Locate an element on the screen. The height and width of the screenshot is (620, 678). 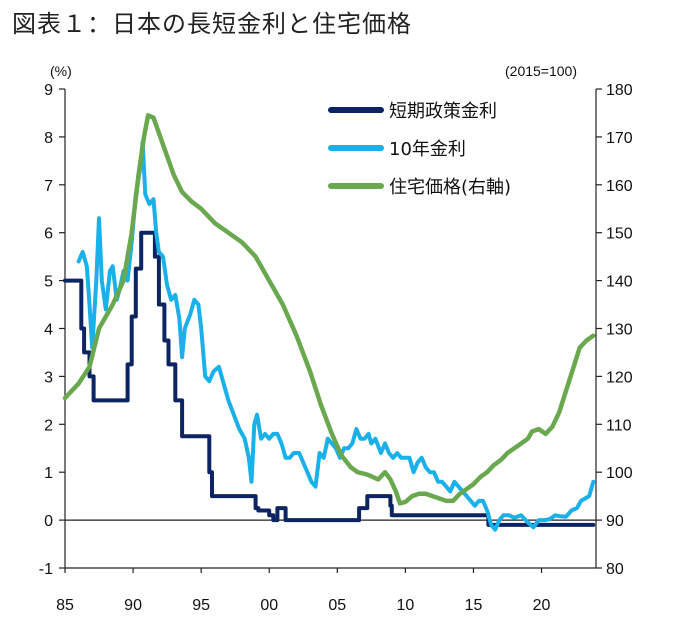
right-tick-label: 100 is located at coordinates (619, 473).